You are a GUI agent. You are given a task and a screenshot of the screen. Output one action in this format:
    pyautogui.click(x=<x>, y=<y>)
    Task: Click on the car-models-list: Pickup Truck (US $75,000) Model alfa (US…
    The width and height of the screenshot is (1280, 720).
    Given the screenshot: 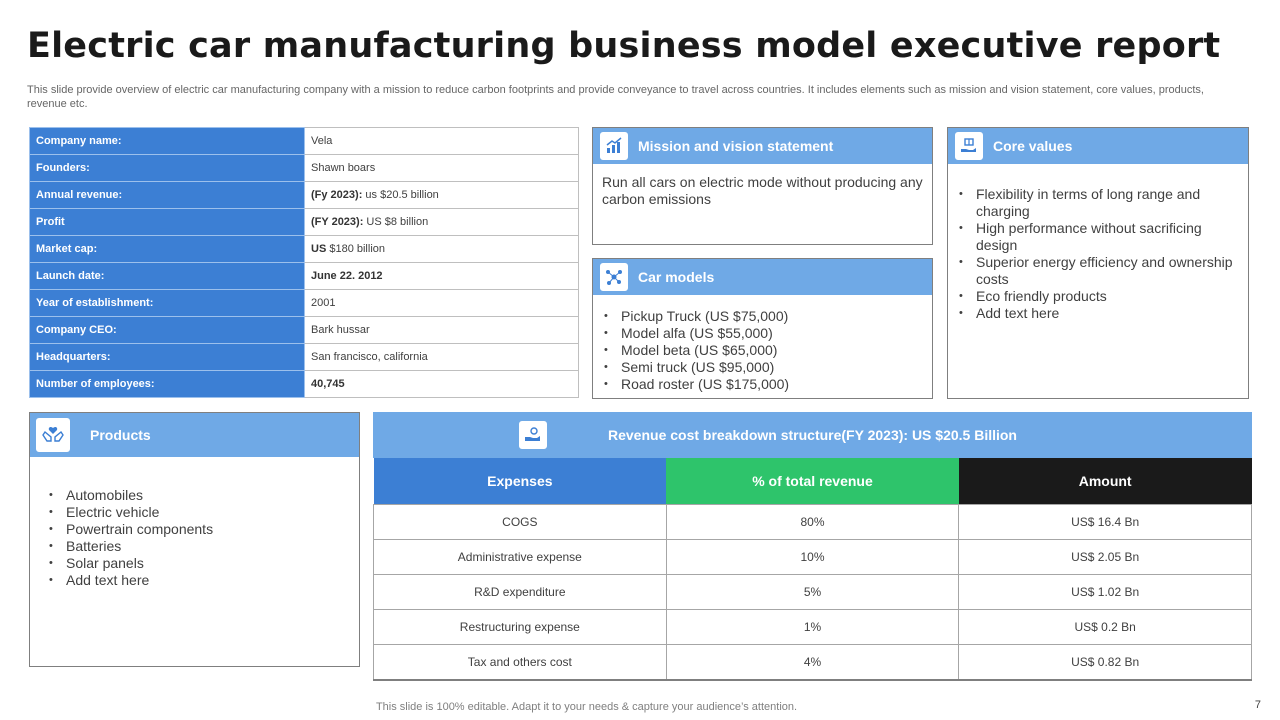 What is the action you would take?
    pyautogui.click(x=762, y=350)
    